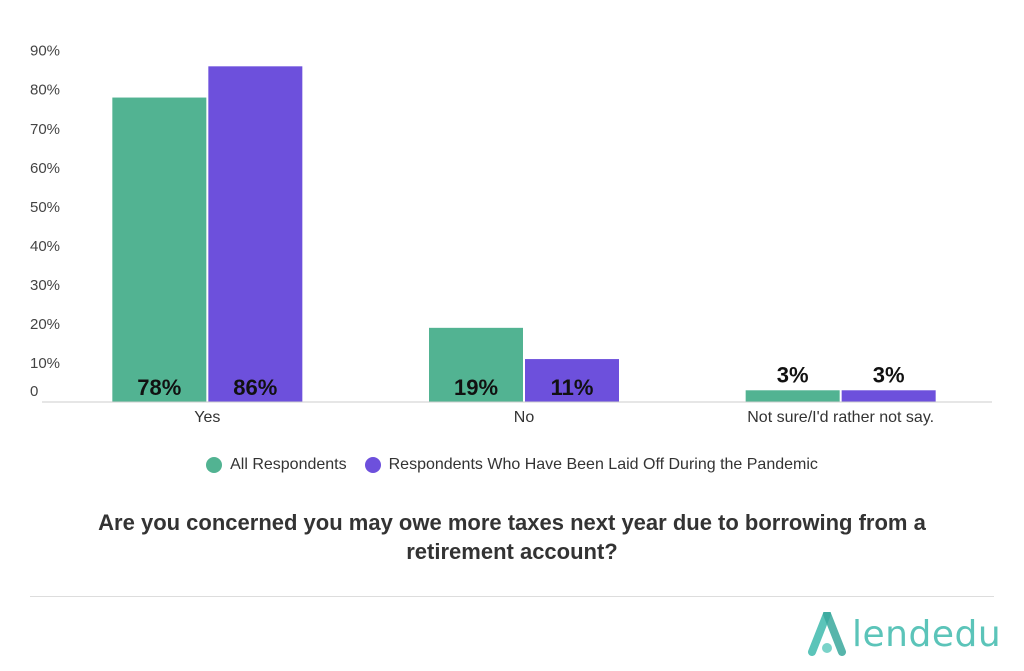 The width and height of the screenshot is (1024, 671). Describe the element at coordinates (45, 221) in the screenshot. I see `y-axis: 0 10% 20% 30% 40% 50% 60% 70% 80% 90%` at that location.